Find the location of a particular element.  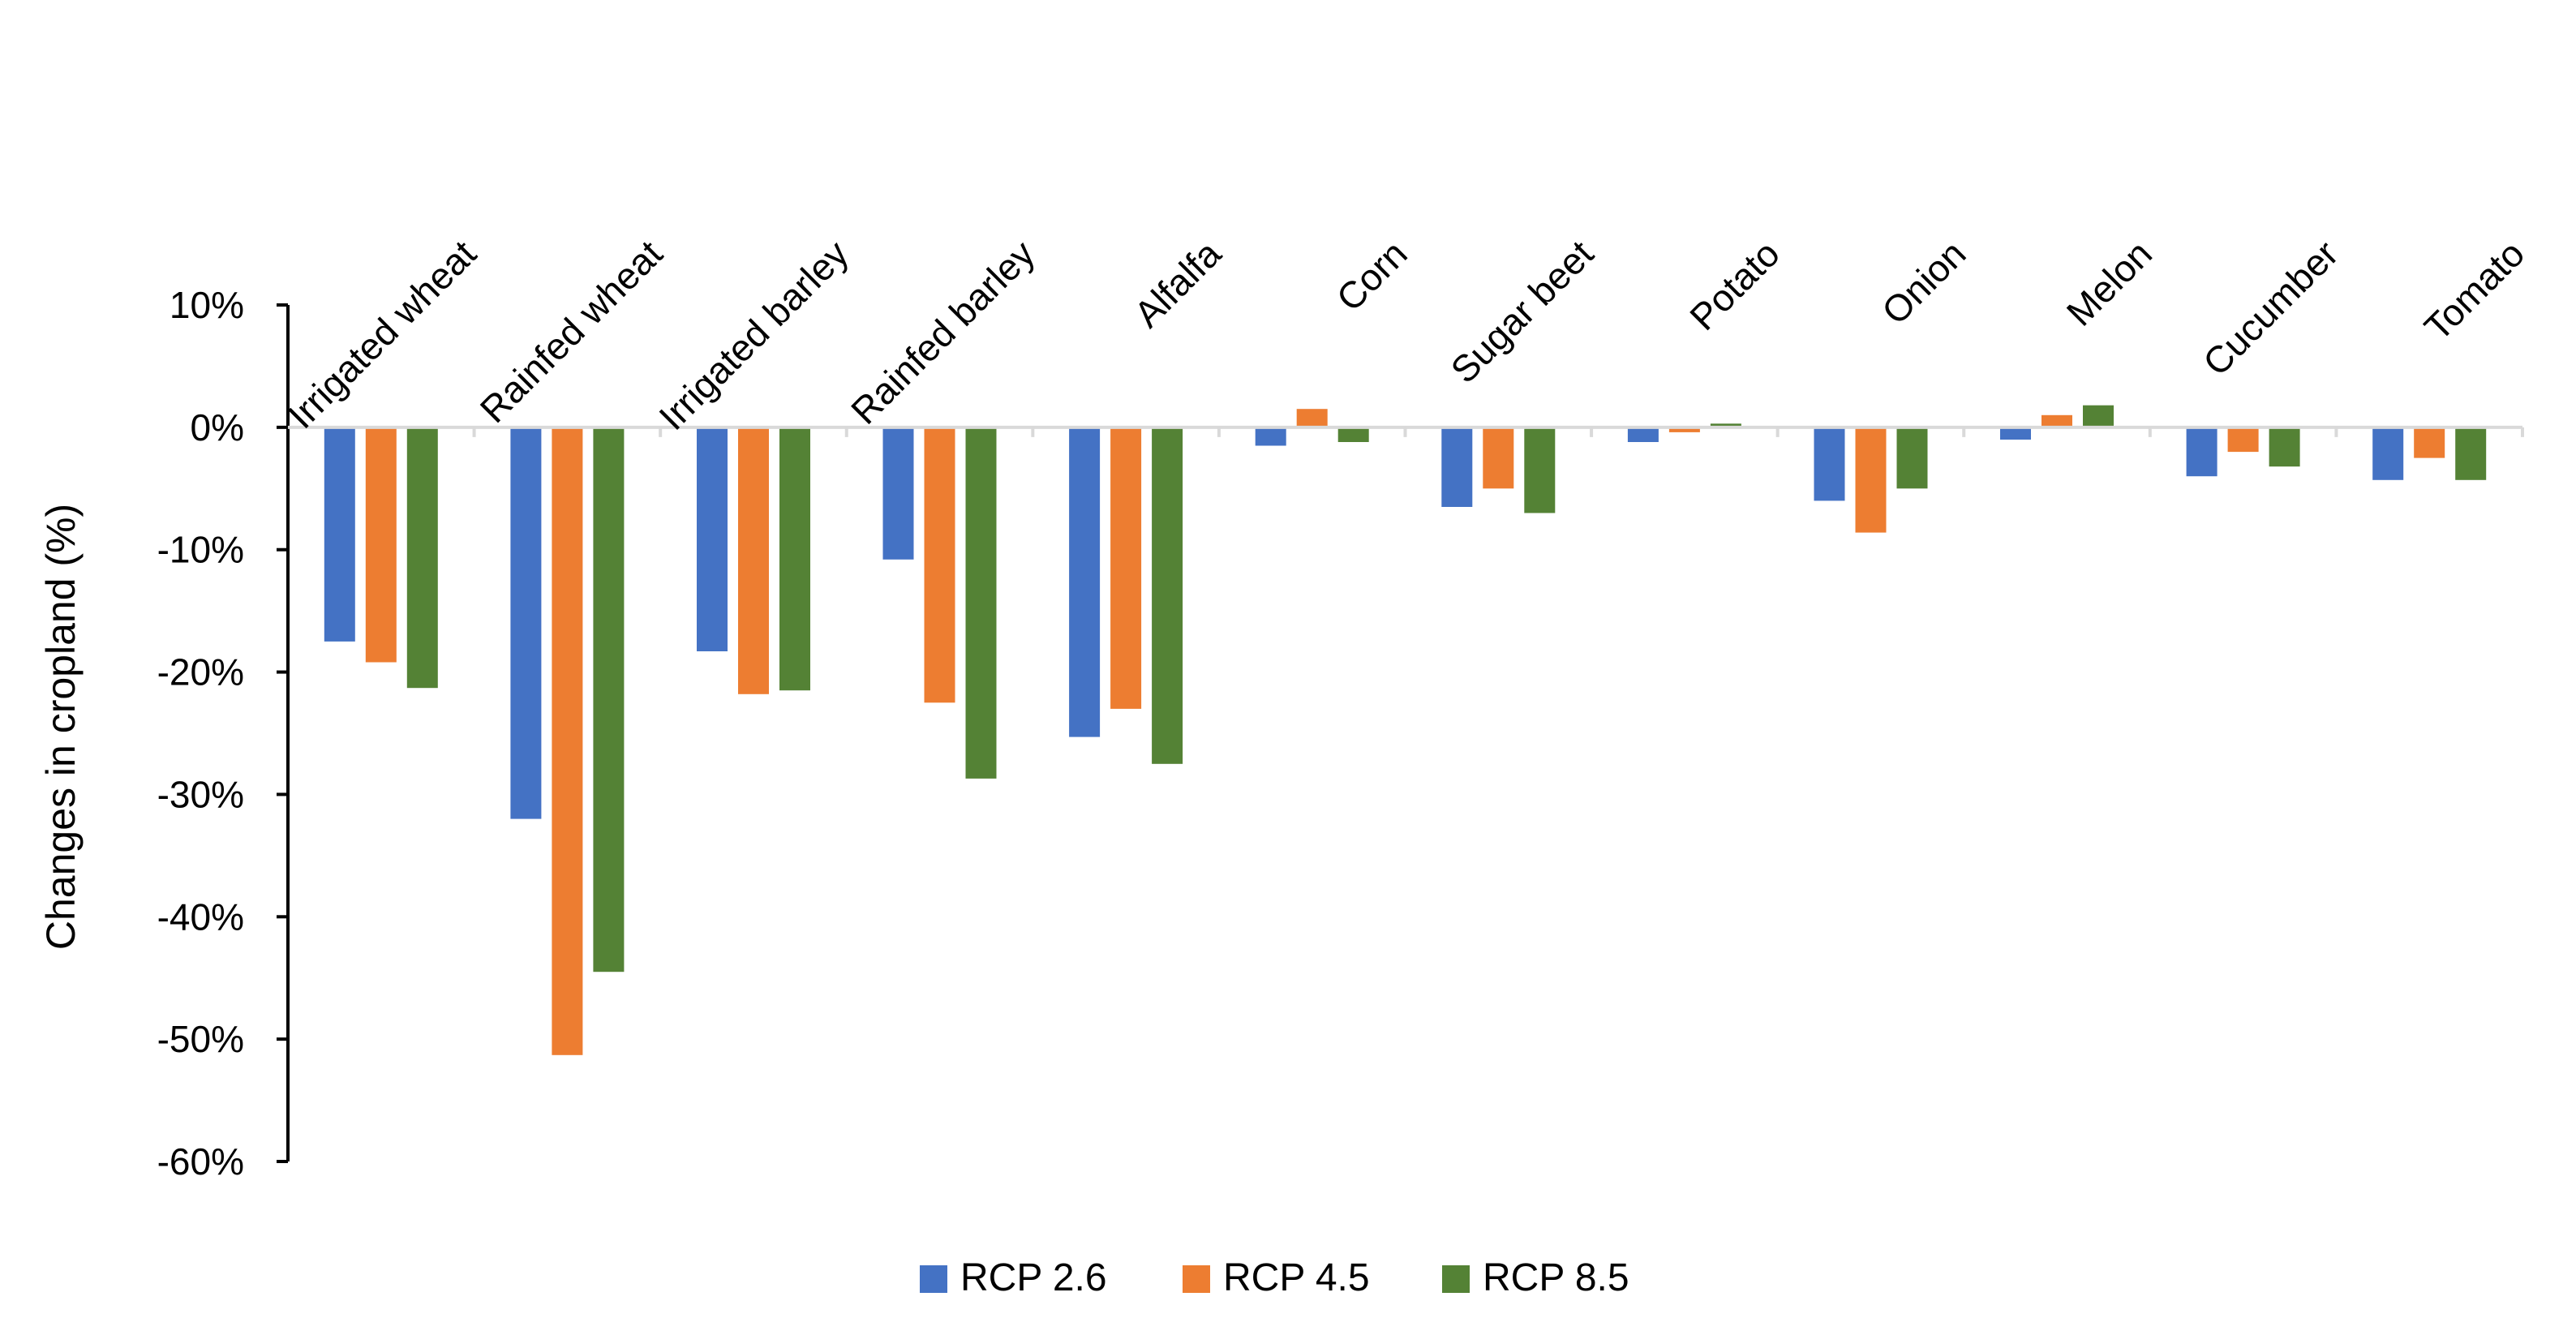

bar-rcp-4-5-rainfed-wheat is located at coordinates (567, 741).